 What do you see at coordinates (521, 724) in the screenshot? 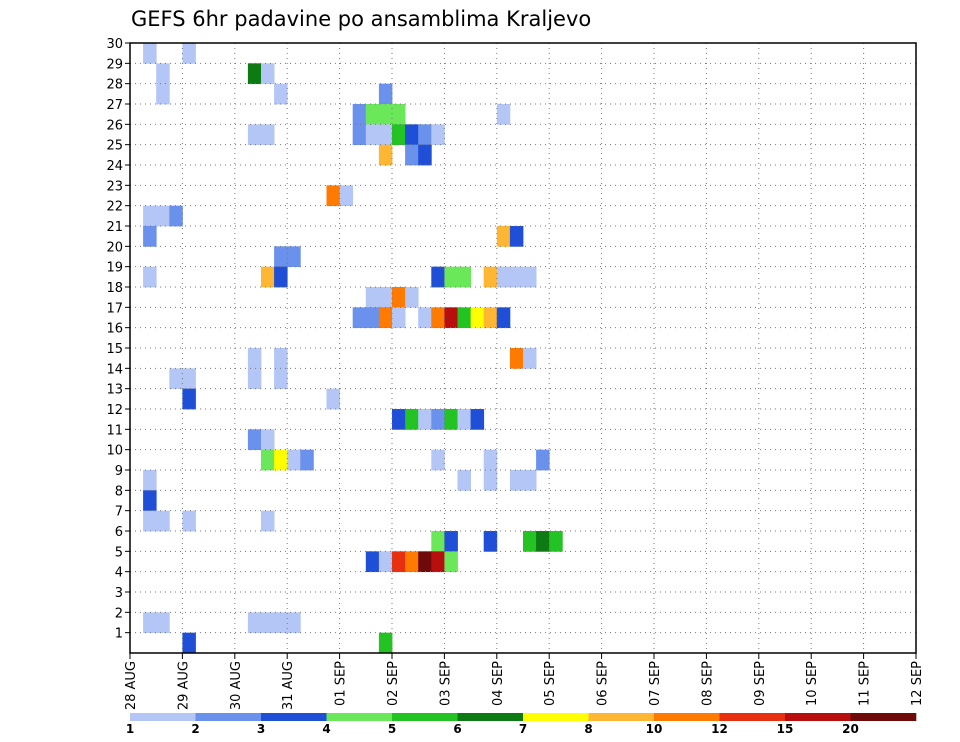
I see `colorbar: 1 2 3 4 5 6 7 8 10 12 15 20` at bounding box center [521, 724].